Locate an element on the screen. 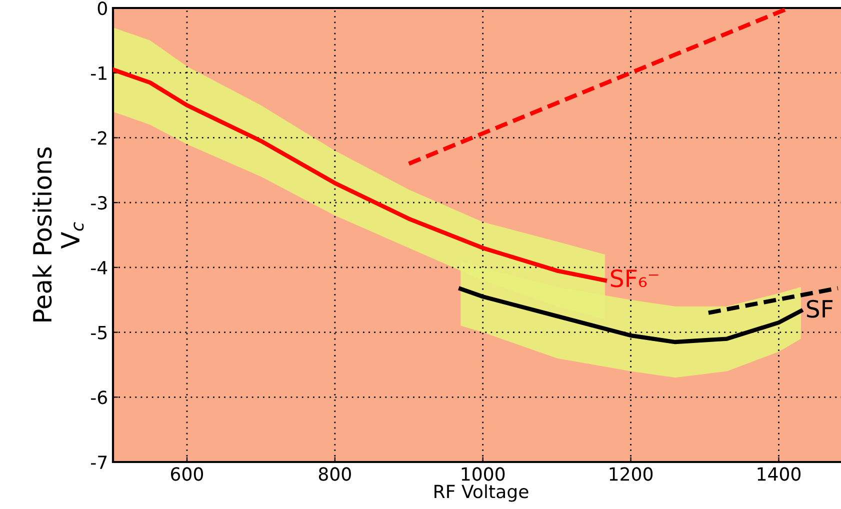  y-tick-label: -5 is located at coordinates (99, 333).